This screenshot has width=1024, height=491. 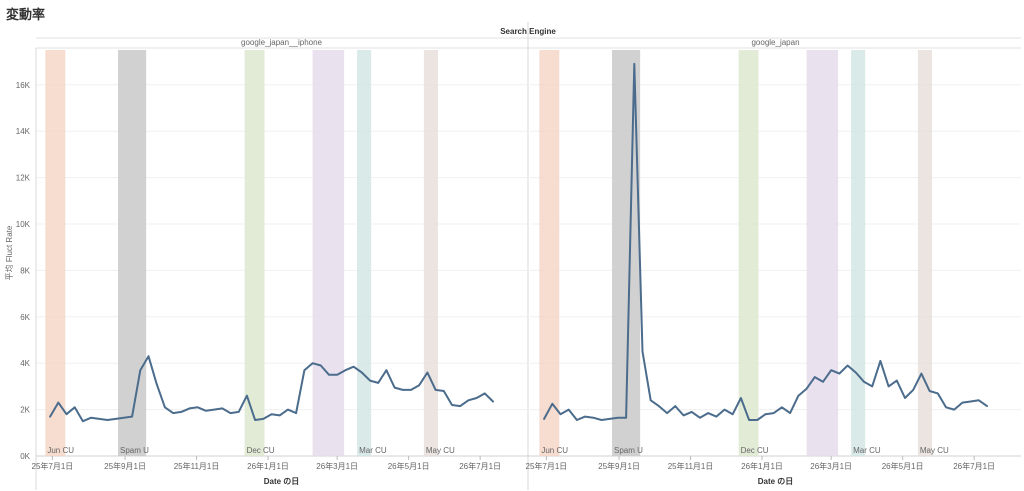 I want to click on y-tick-label: 16K, so click(x=23, y=85).